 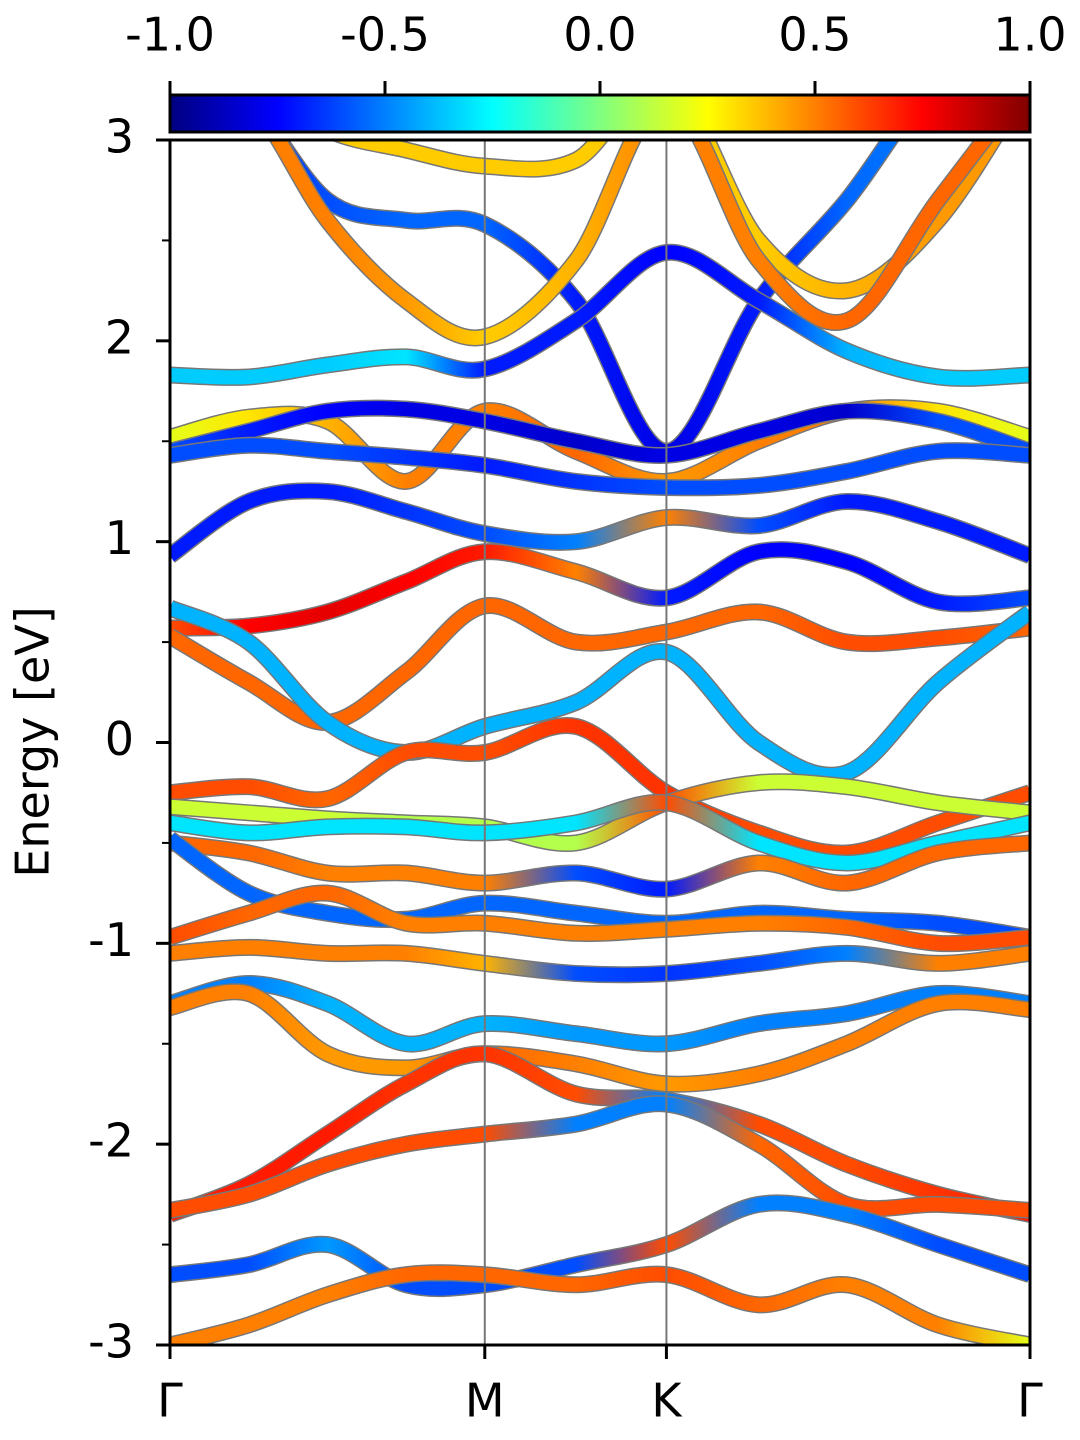 What do you see at coordinates (111, 1342) in the screenshot?
I see `y-tick-label: -3` at bounding box center [111, 1342].